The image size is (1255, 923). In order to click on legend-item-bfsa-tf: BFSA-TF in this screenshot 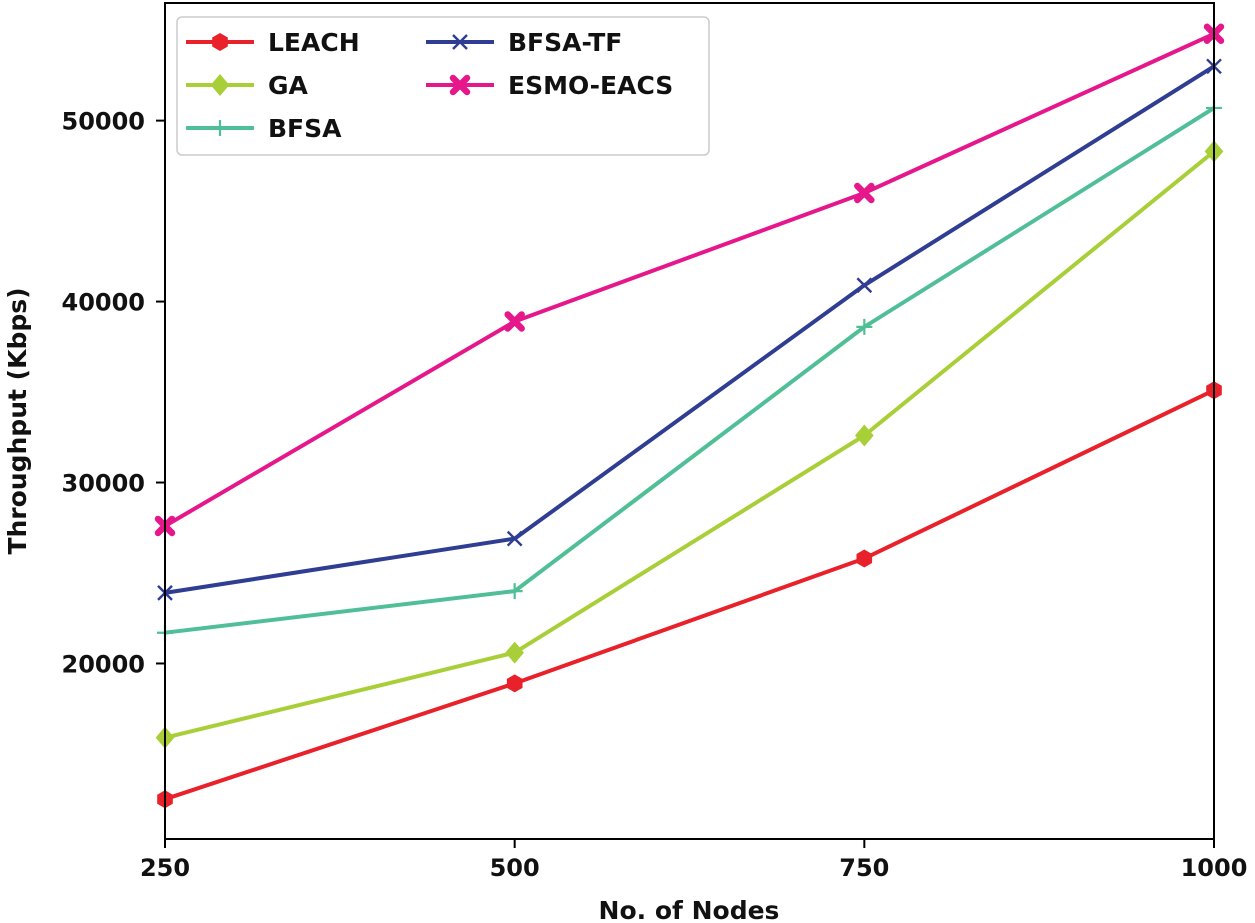, I will do `click(524, 42)`.